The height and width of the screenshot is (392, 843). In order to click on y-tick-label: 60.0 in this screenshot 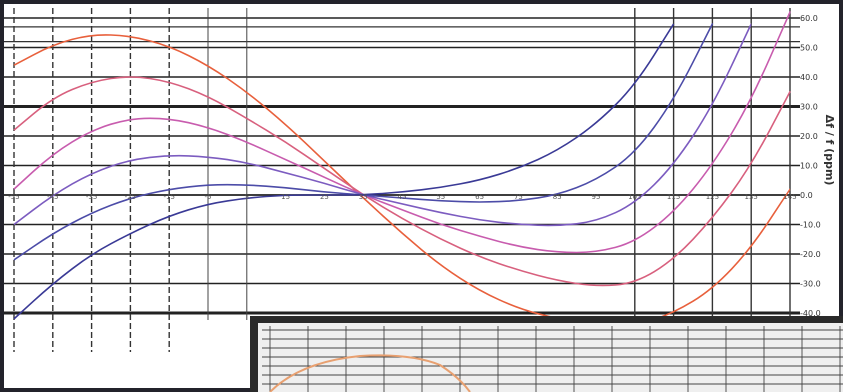, I will do `click(809, 18)`.